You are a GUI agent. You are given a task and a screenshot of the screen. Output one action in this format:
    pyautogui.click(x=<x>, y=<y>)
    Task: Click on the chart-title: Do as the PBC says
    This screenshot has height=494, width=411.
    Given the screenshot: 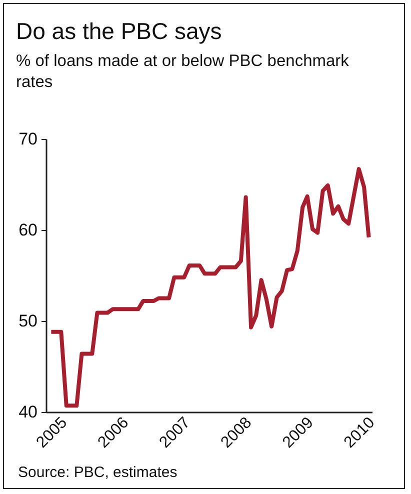 What is the action you would take?
    pyautogui.click(x=119, y=31)
    